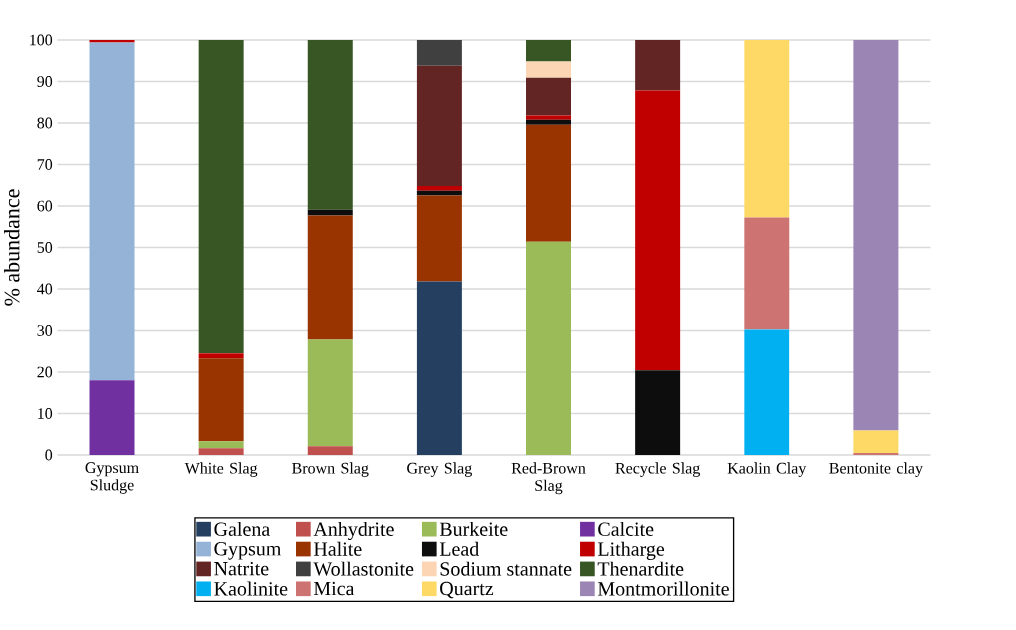 The width and height of the screenshot is (1016, 630). Describe the element at coordinates (548, 478) in the screenshot. I see `x-tick-label: Red-Brown Slag` at that location.